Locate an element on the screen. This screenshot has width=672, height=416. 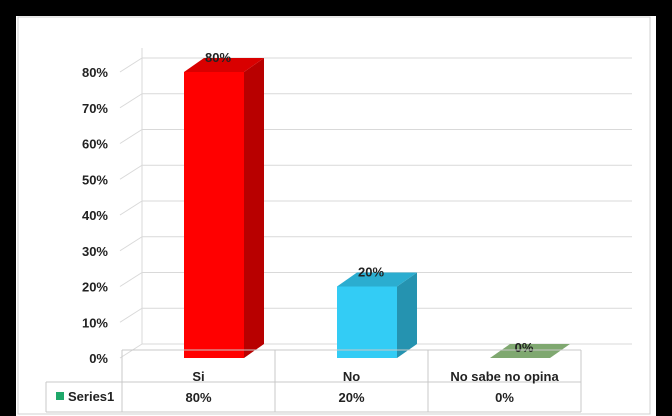
category-label: No sabe no opina is located at coordinates (504, 376).